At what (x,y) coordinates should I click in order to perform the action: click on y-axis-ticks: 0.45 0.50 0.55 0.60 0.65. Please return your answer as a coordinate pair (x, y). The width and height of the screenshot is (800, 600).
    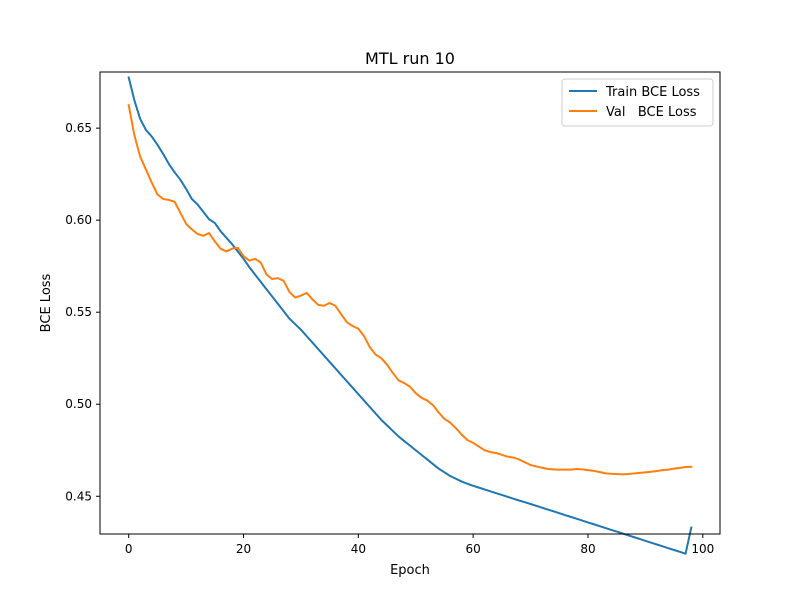
    Looking at the image, I should click on (82, 312).